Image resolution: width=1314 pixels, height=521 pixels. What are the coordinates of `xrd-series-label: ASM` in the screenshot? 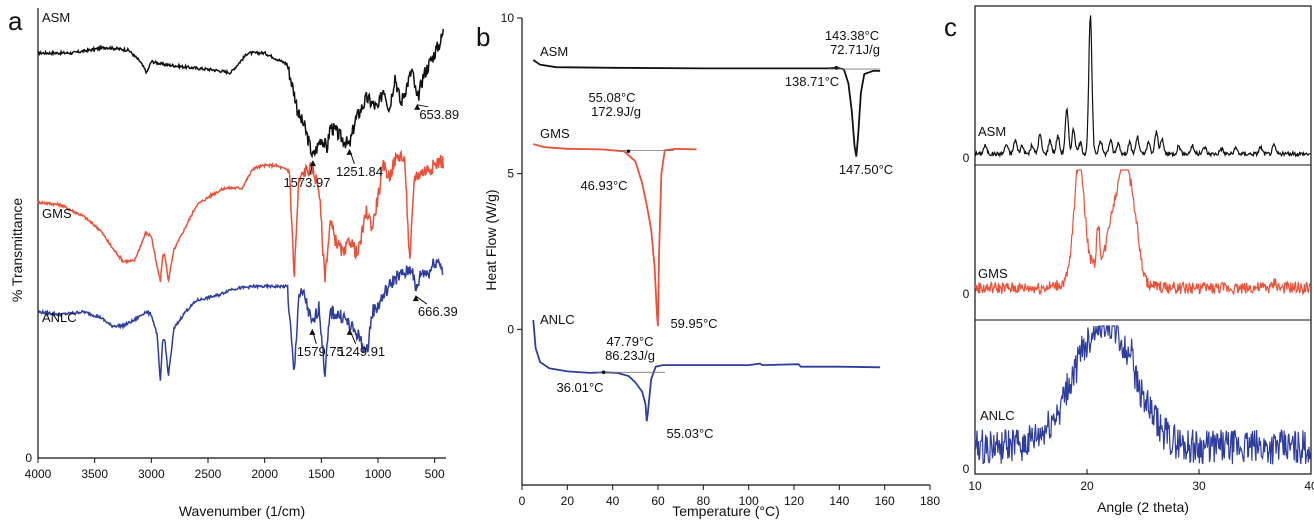 It's located at (992, 131).